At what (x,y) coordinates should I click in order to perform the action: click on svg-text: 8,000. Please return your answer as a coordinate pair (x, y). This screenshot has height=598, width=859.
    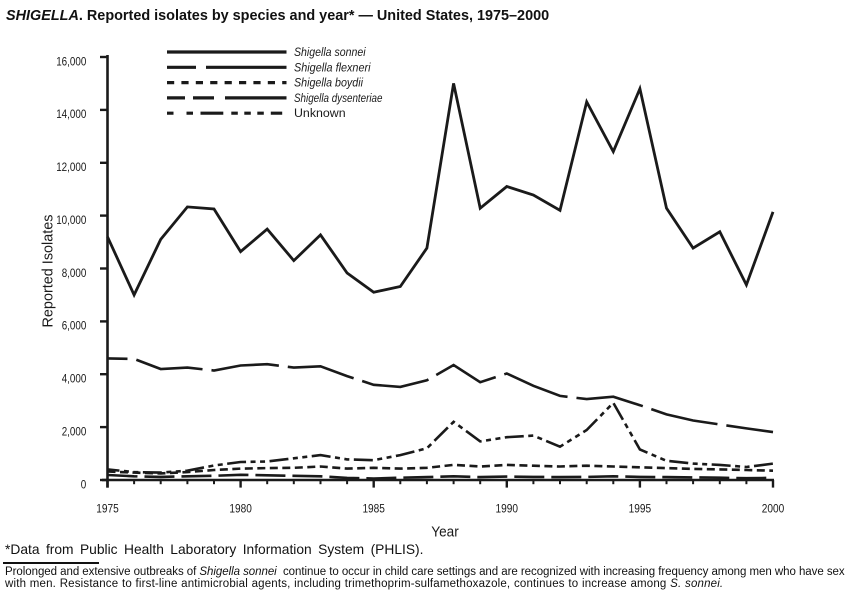
    Looking at the image, I should click on (74, 273).